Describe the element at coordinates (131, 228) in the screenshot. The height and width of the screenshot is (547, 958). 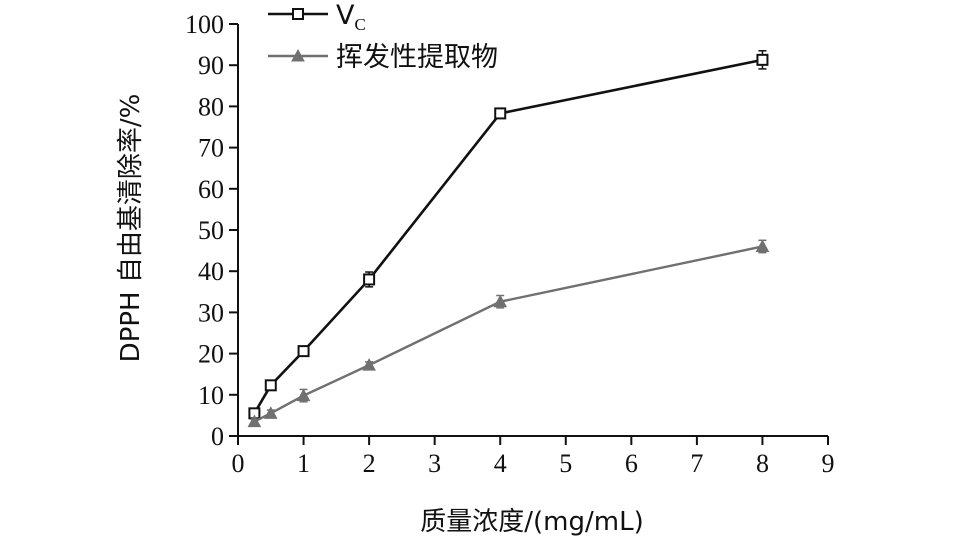
I see `y-axis-label: DPPH 自由基清除率/%` at that location.